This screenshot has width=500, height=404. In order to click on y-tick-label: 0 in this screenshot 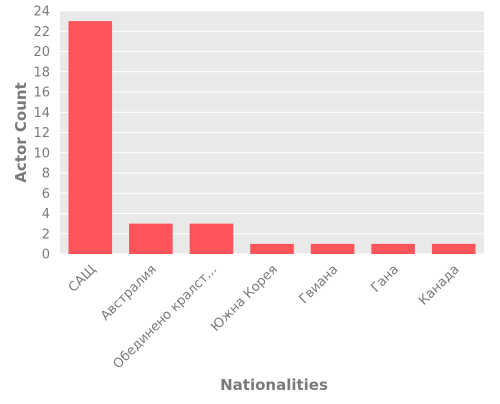, I will do `click(46, 255)`.